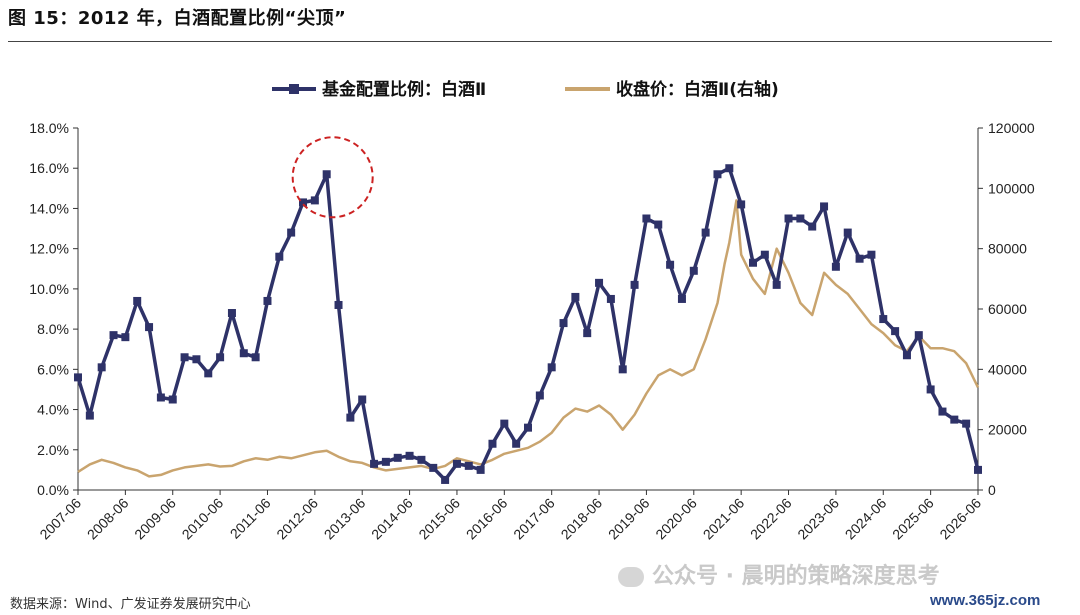  I want to click on x-tick-label: 2015-06, so click(439, 519).